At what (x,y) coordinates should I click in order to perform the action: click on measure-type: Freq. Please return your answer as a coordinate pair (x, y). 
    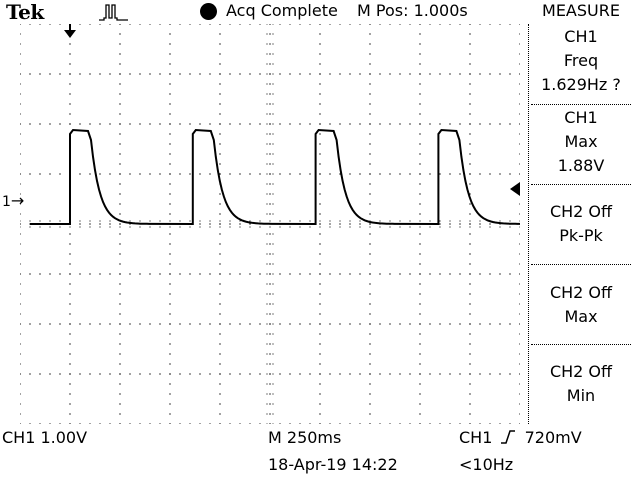
    Looking at the image, I should click on (581, 60).